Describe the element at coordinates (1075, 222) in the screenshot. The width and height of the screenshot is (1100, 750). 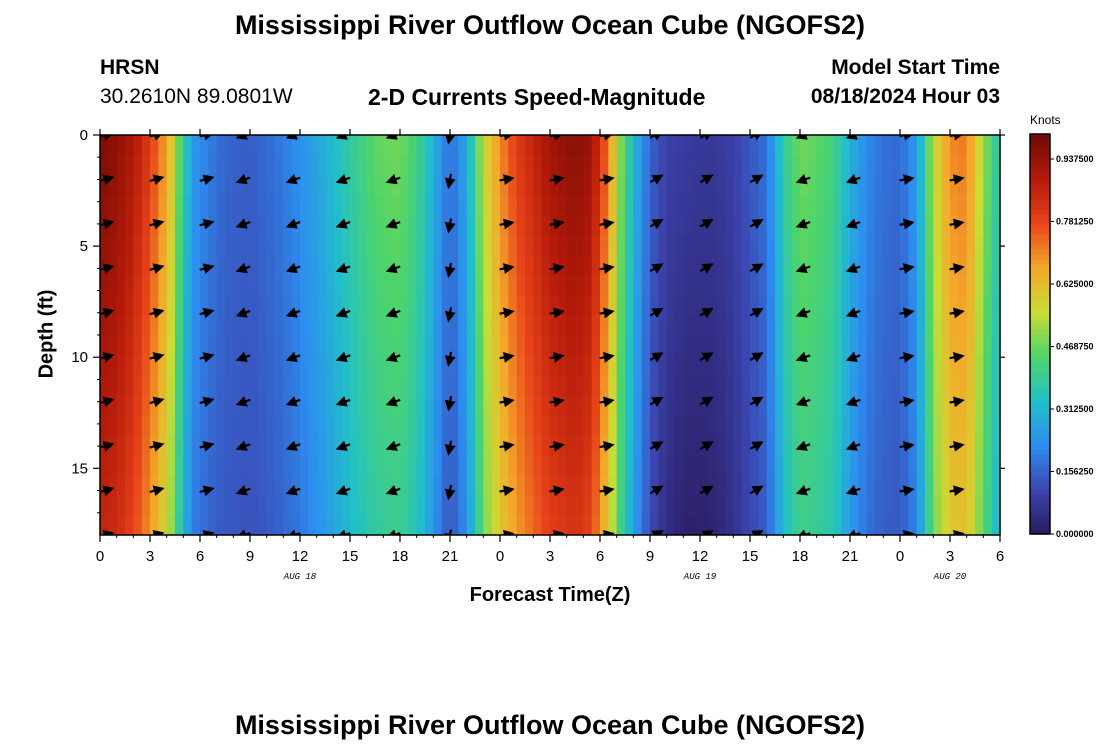
I see `colorbar-label: 0.781250` at that location.